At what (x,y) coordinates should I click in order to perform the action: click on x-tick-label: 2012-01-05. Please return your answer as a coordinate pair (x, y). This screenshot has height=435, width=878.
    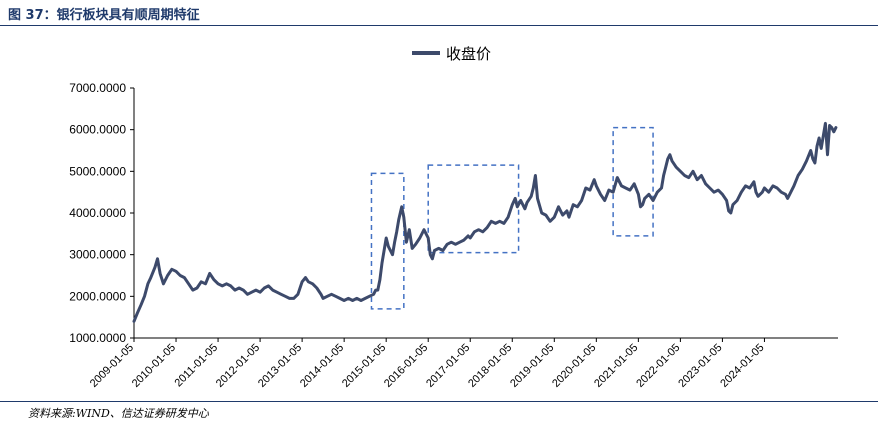
    Looking at the image, I should click on (238, 366).